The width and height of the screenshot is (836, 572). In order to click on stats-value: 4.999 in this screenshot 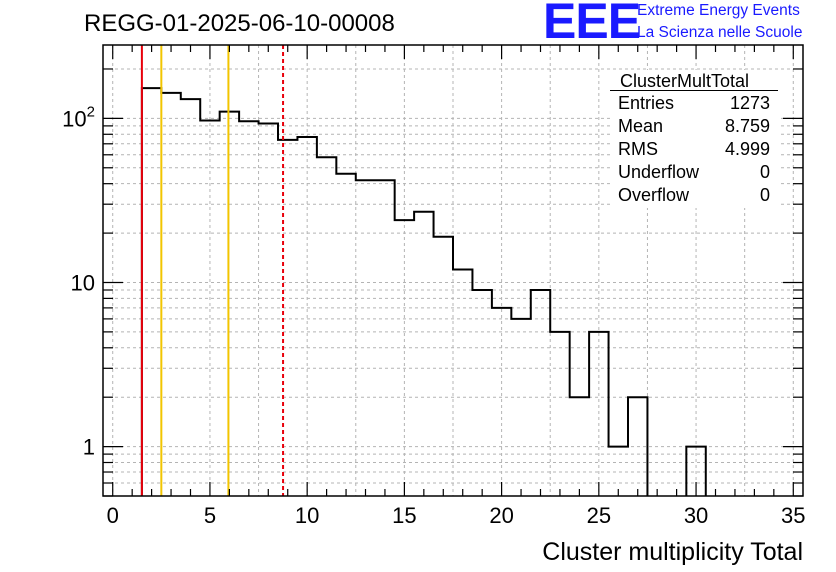, I will do `click(747, 149)`.